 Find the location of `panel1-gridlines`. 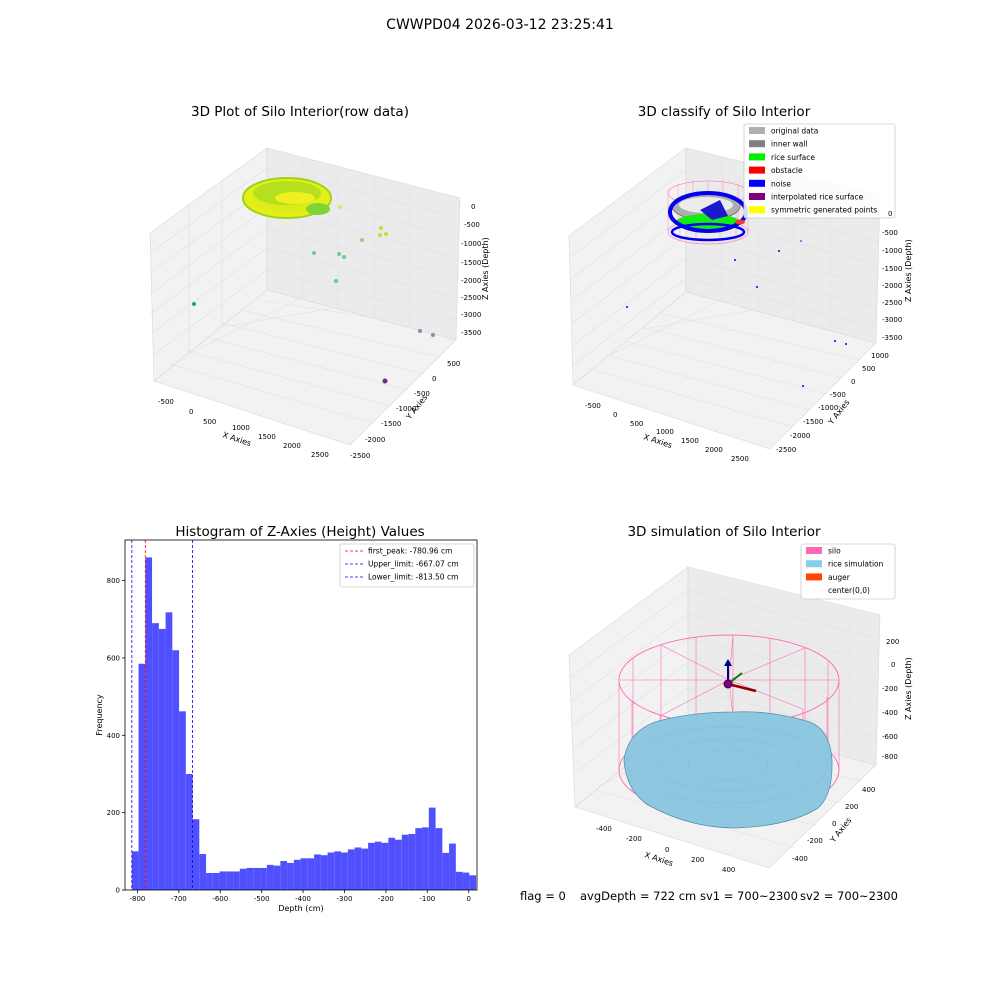

panel1-gridlines is located at coordinates (305, 291).